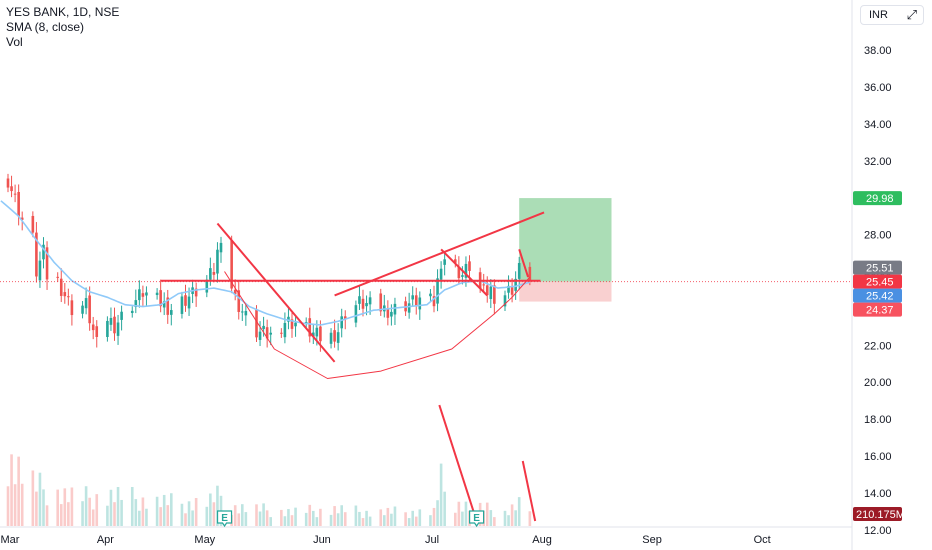 Image resolution: width=932 pixels, height=550 pixels. I want to click on entry-price-tag, so click(877, 281).